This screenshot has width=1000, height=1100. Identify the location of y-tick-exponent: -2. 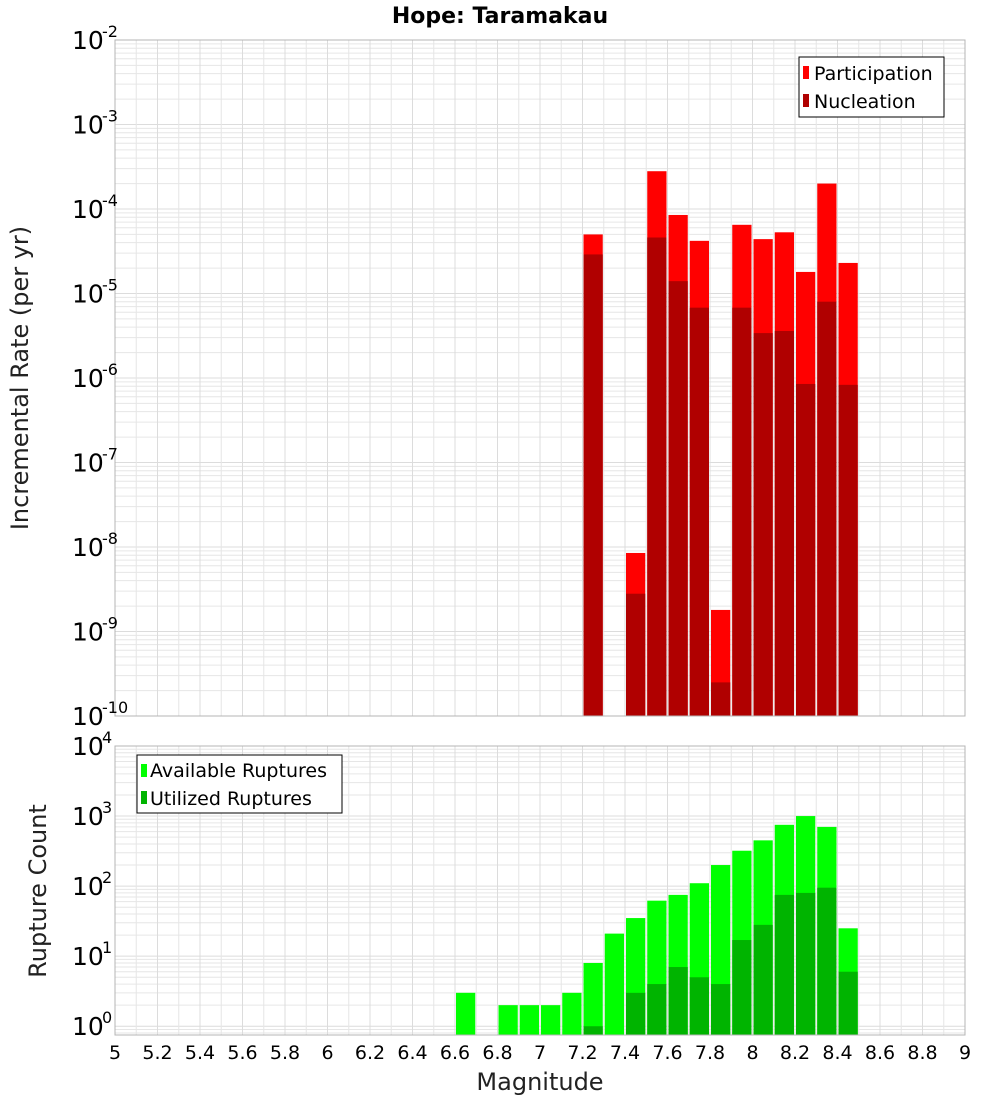
(110, 31).